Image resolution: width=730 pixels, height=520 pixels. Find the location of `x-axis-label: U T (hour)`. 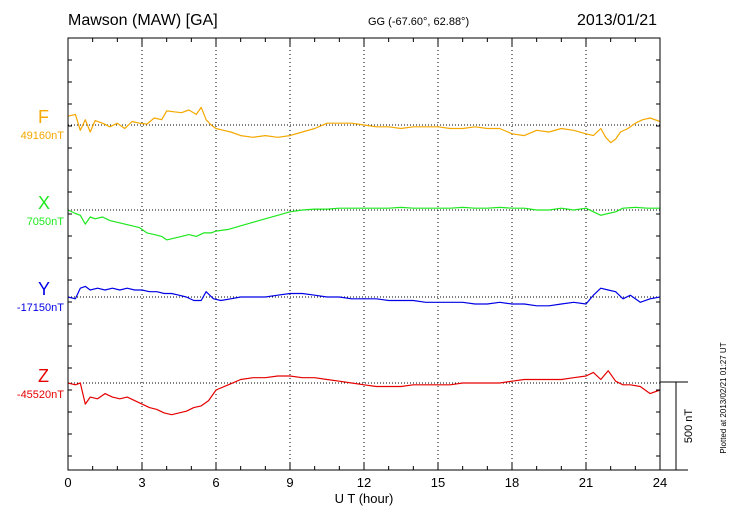

x-axis-label: U T (hour) is located at coordinates (364, 498).